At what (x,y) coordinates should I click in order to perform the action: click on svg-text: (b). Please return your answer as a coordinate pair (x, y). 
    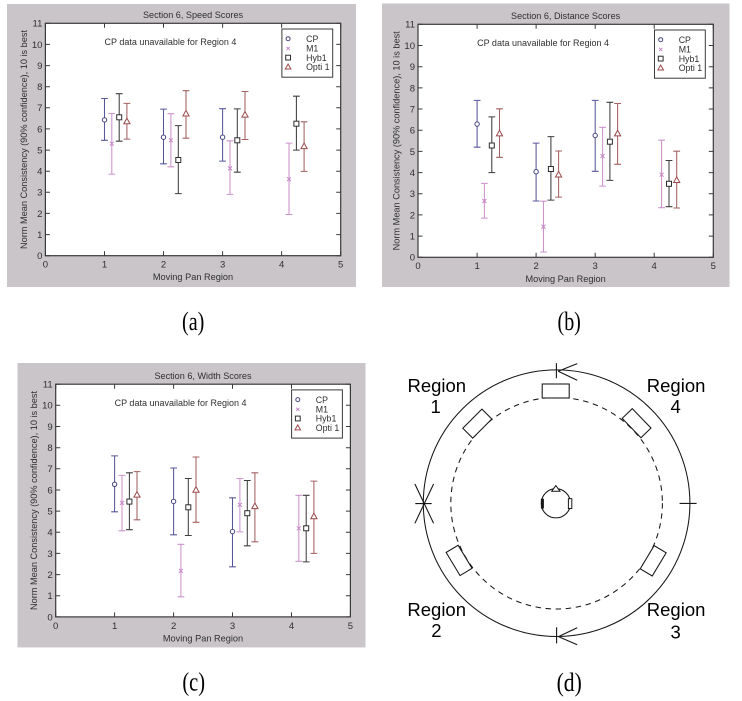
    Looking at the image, I should click on (569, 321).